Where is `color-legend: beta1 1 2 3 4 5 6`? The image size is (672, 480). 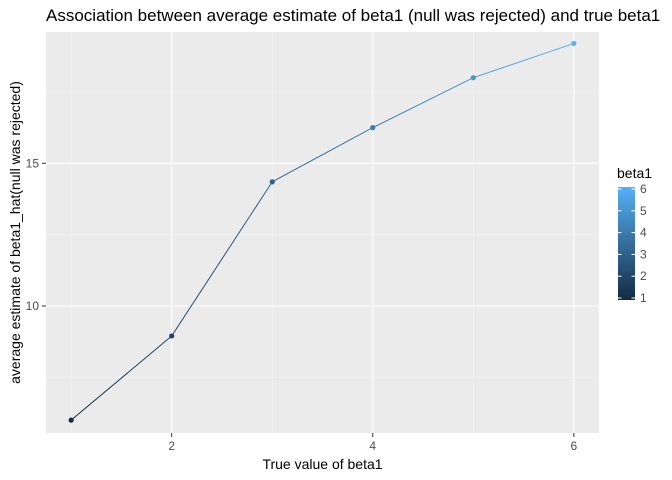
color-legend: beta1 1 2 3 4 5 6 is located at coordinates (634, 235).